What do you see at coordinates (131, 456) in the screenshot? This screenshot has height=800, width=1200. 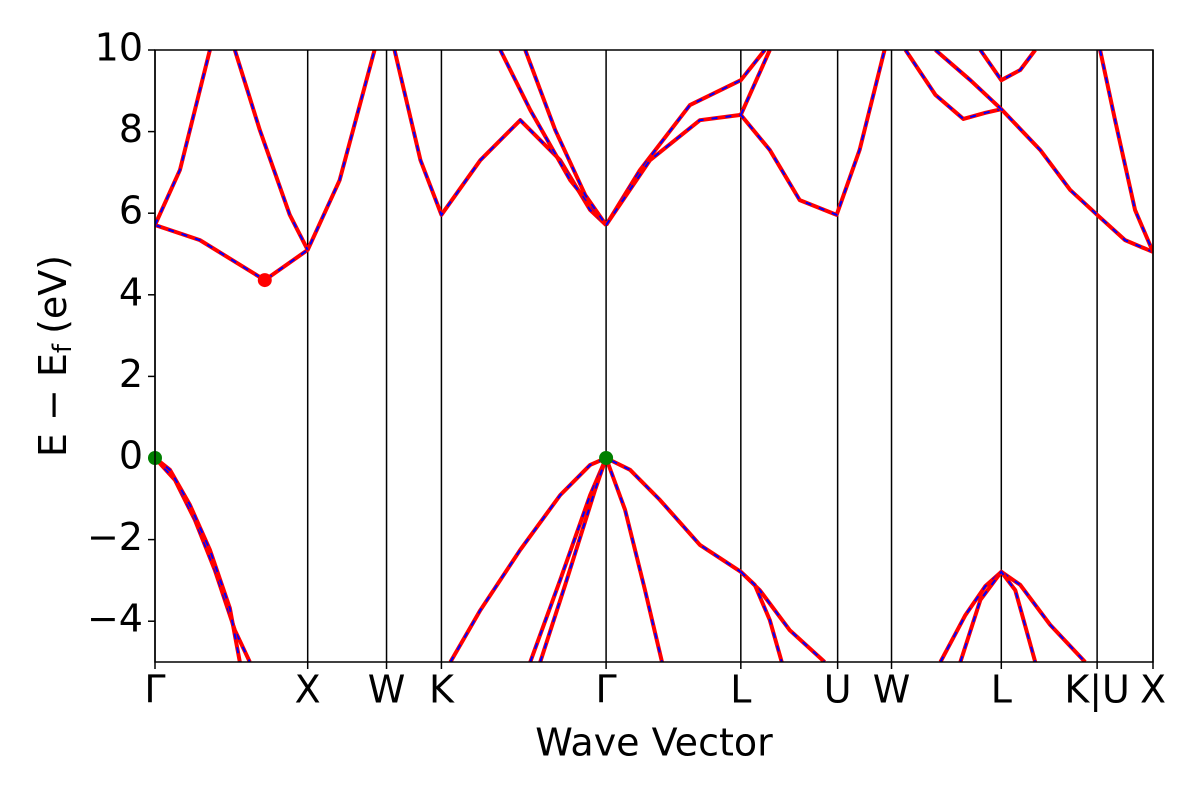 I see `y-tick-label: 0` at bounding box center [131, 456].